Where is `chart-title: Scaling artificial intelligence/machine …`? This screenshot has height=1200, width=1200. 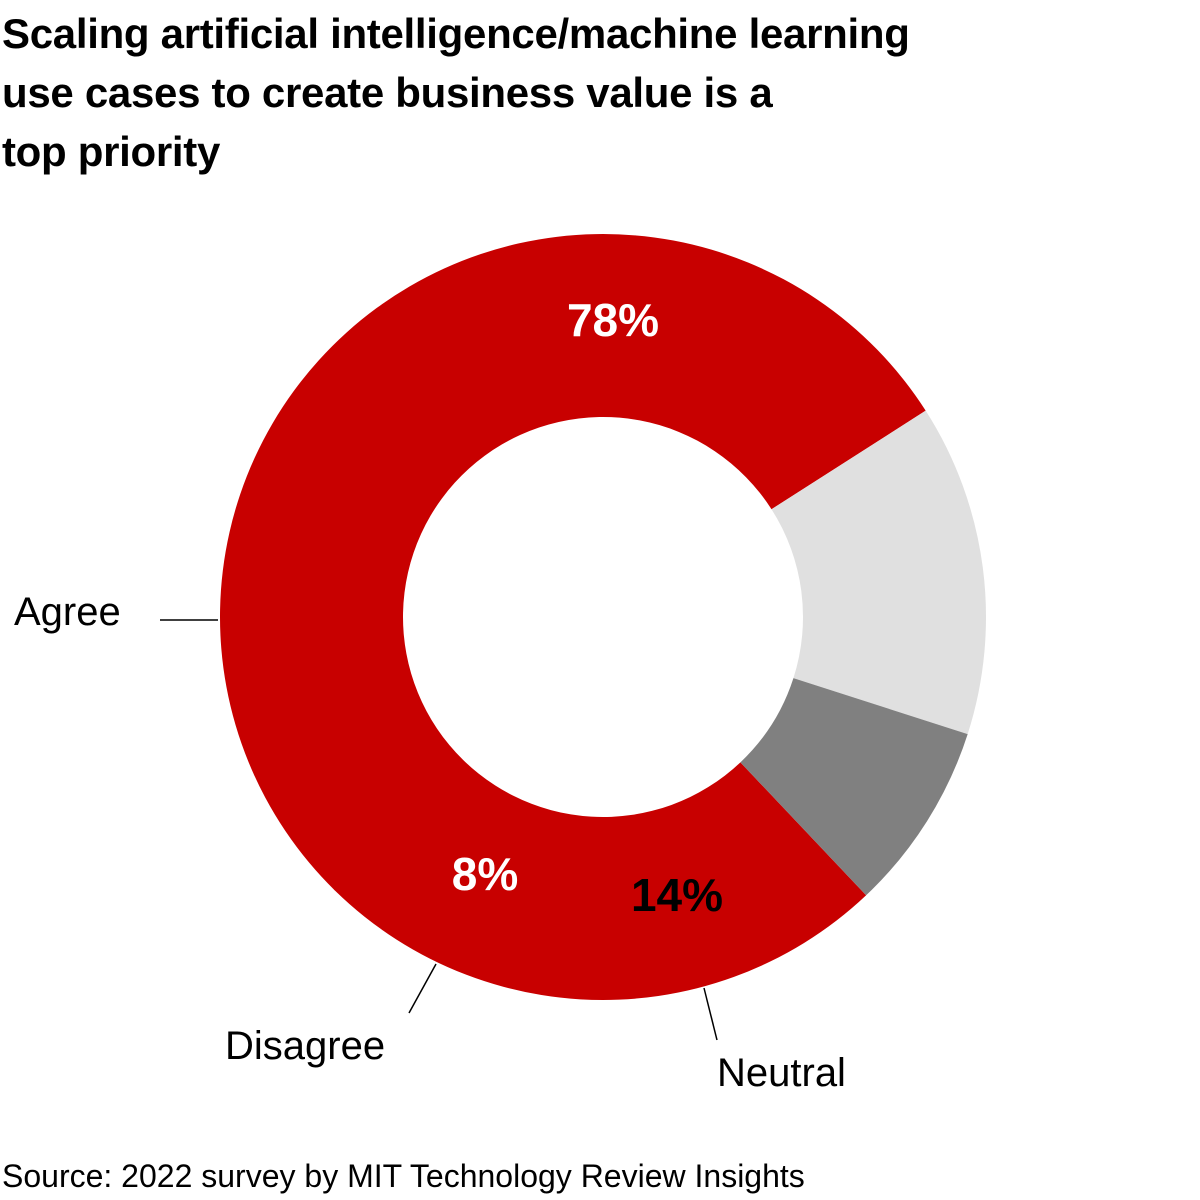
chart-title: Scaling artificial intelligence/machine … is located at coordinates (592, 92).